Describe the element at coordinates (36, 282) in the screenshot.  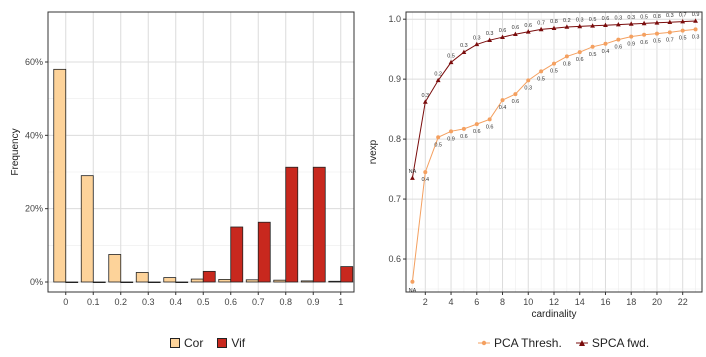
I see `y-tick-label: 0%` at that location.